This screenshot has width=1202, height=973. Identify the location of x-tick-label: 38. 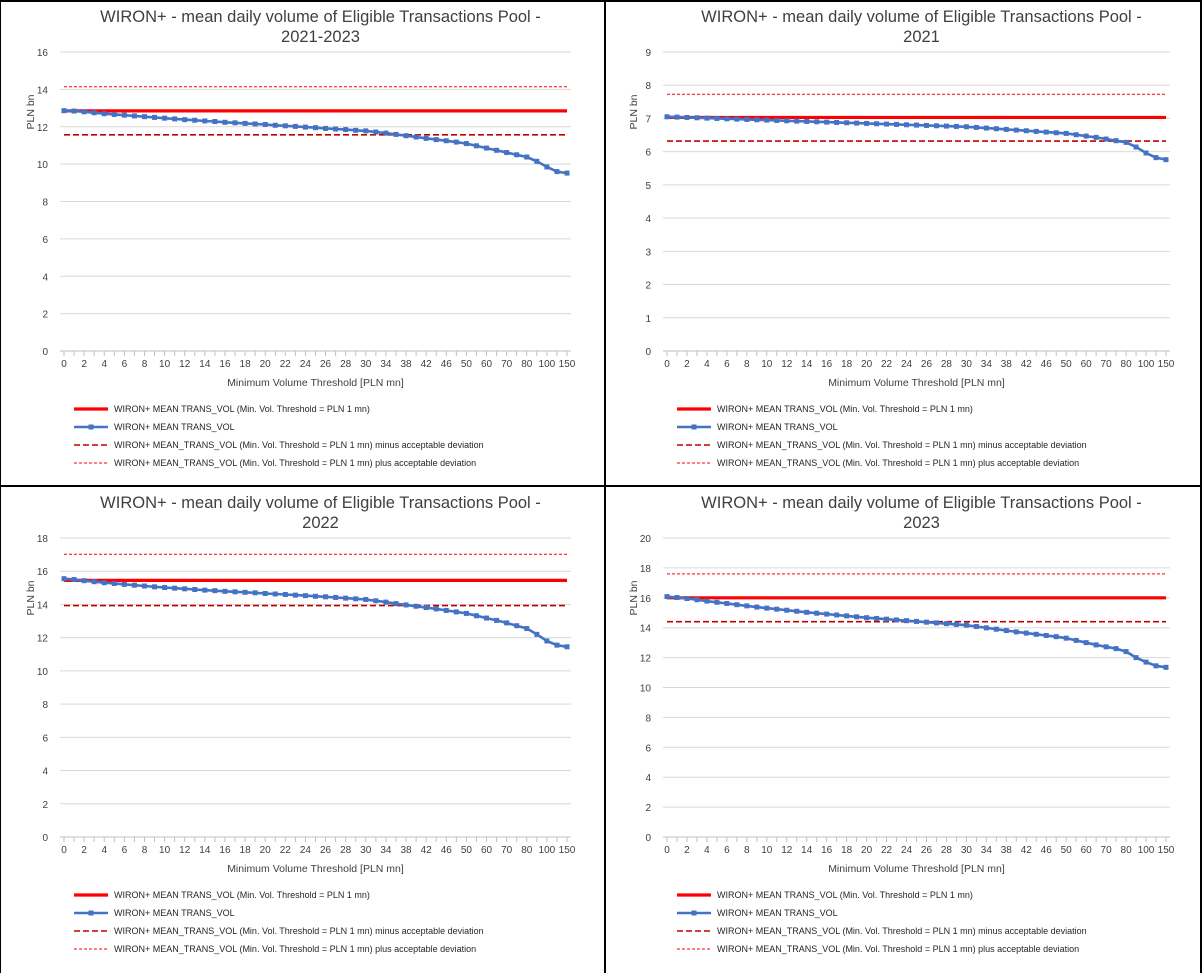
(406, 364).